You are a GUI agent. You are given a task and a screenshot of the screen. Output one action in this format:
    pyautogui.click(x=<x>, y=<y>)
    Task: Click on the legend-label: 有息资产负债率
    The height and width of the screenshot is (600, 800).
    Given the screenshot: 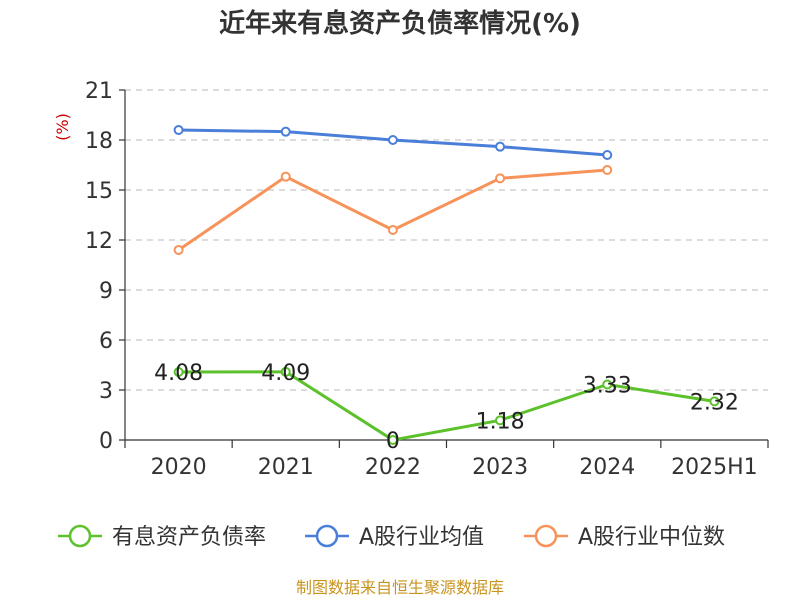 What is the action you would take?
    pyautogui.click(x=189, y=537)
    